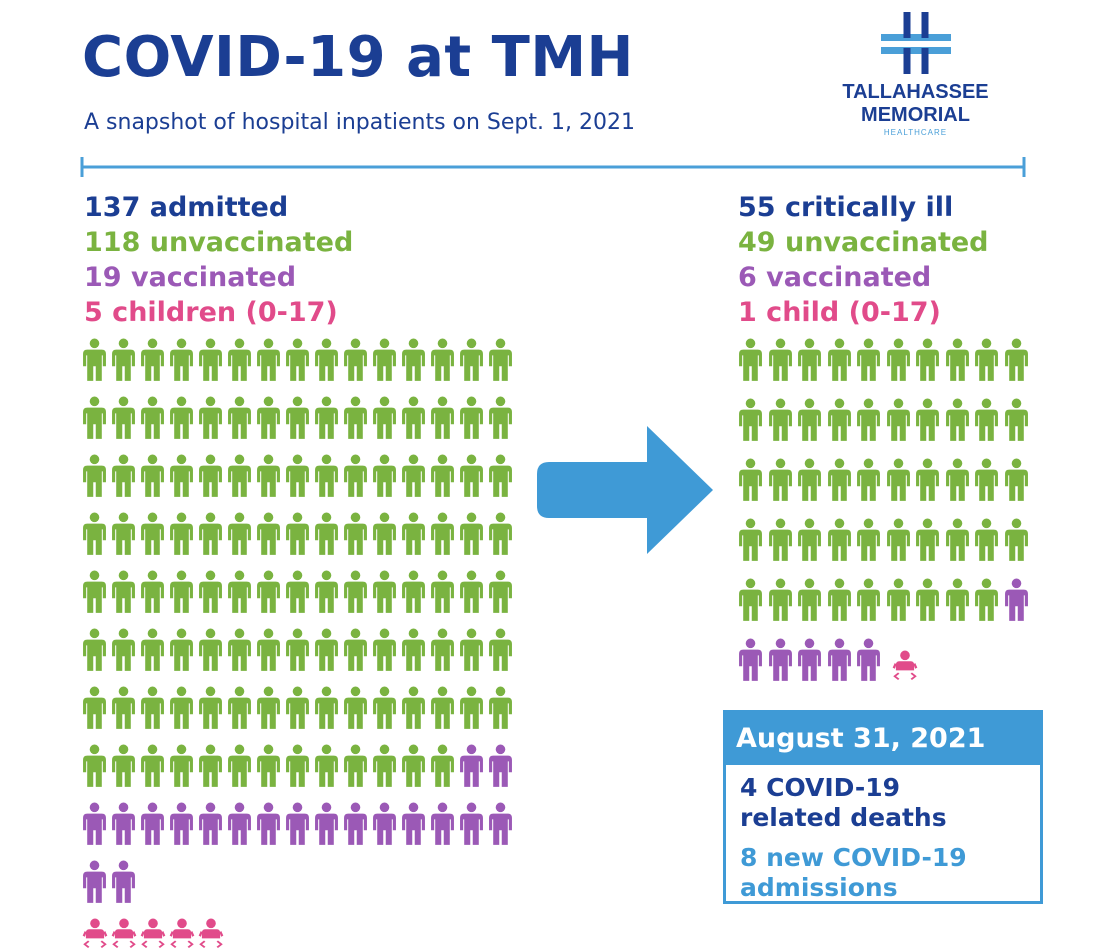 Image resolution: width=1112 pixels, height=948 pixels. Describe the element at coordinates (186, 207) in the screenshot. I see `admitted-total: 137 admitted` at that location.